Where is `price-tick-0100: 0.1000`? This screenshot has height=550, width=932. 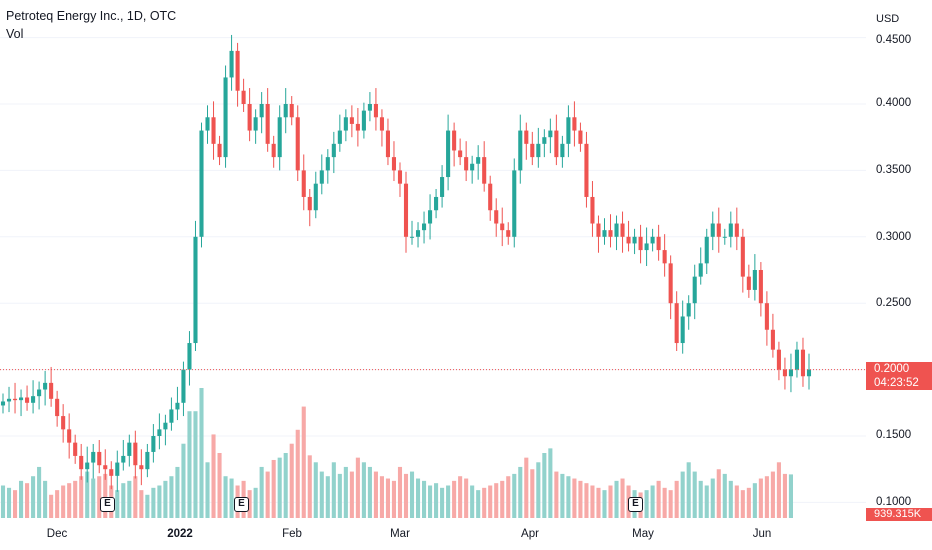
price-tick-0100: 0.1000 is located at coordinates (894, 502).